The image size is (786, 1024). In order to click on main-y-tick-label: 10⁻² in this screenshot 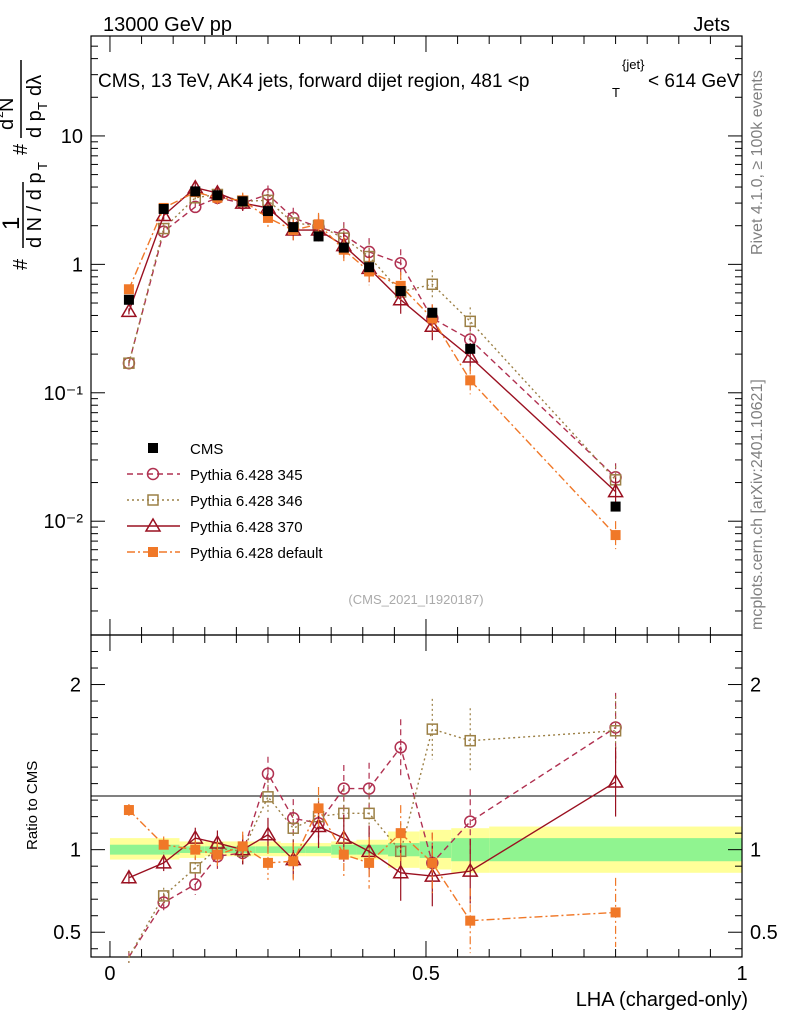, I will do `click(64, 522)`.